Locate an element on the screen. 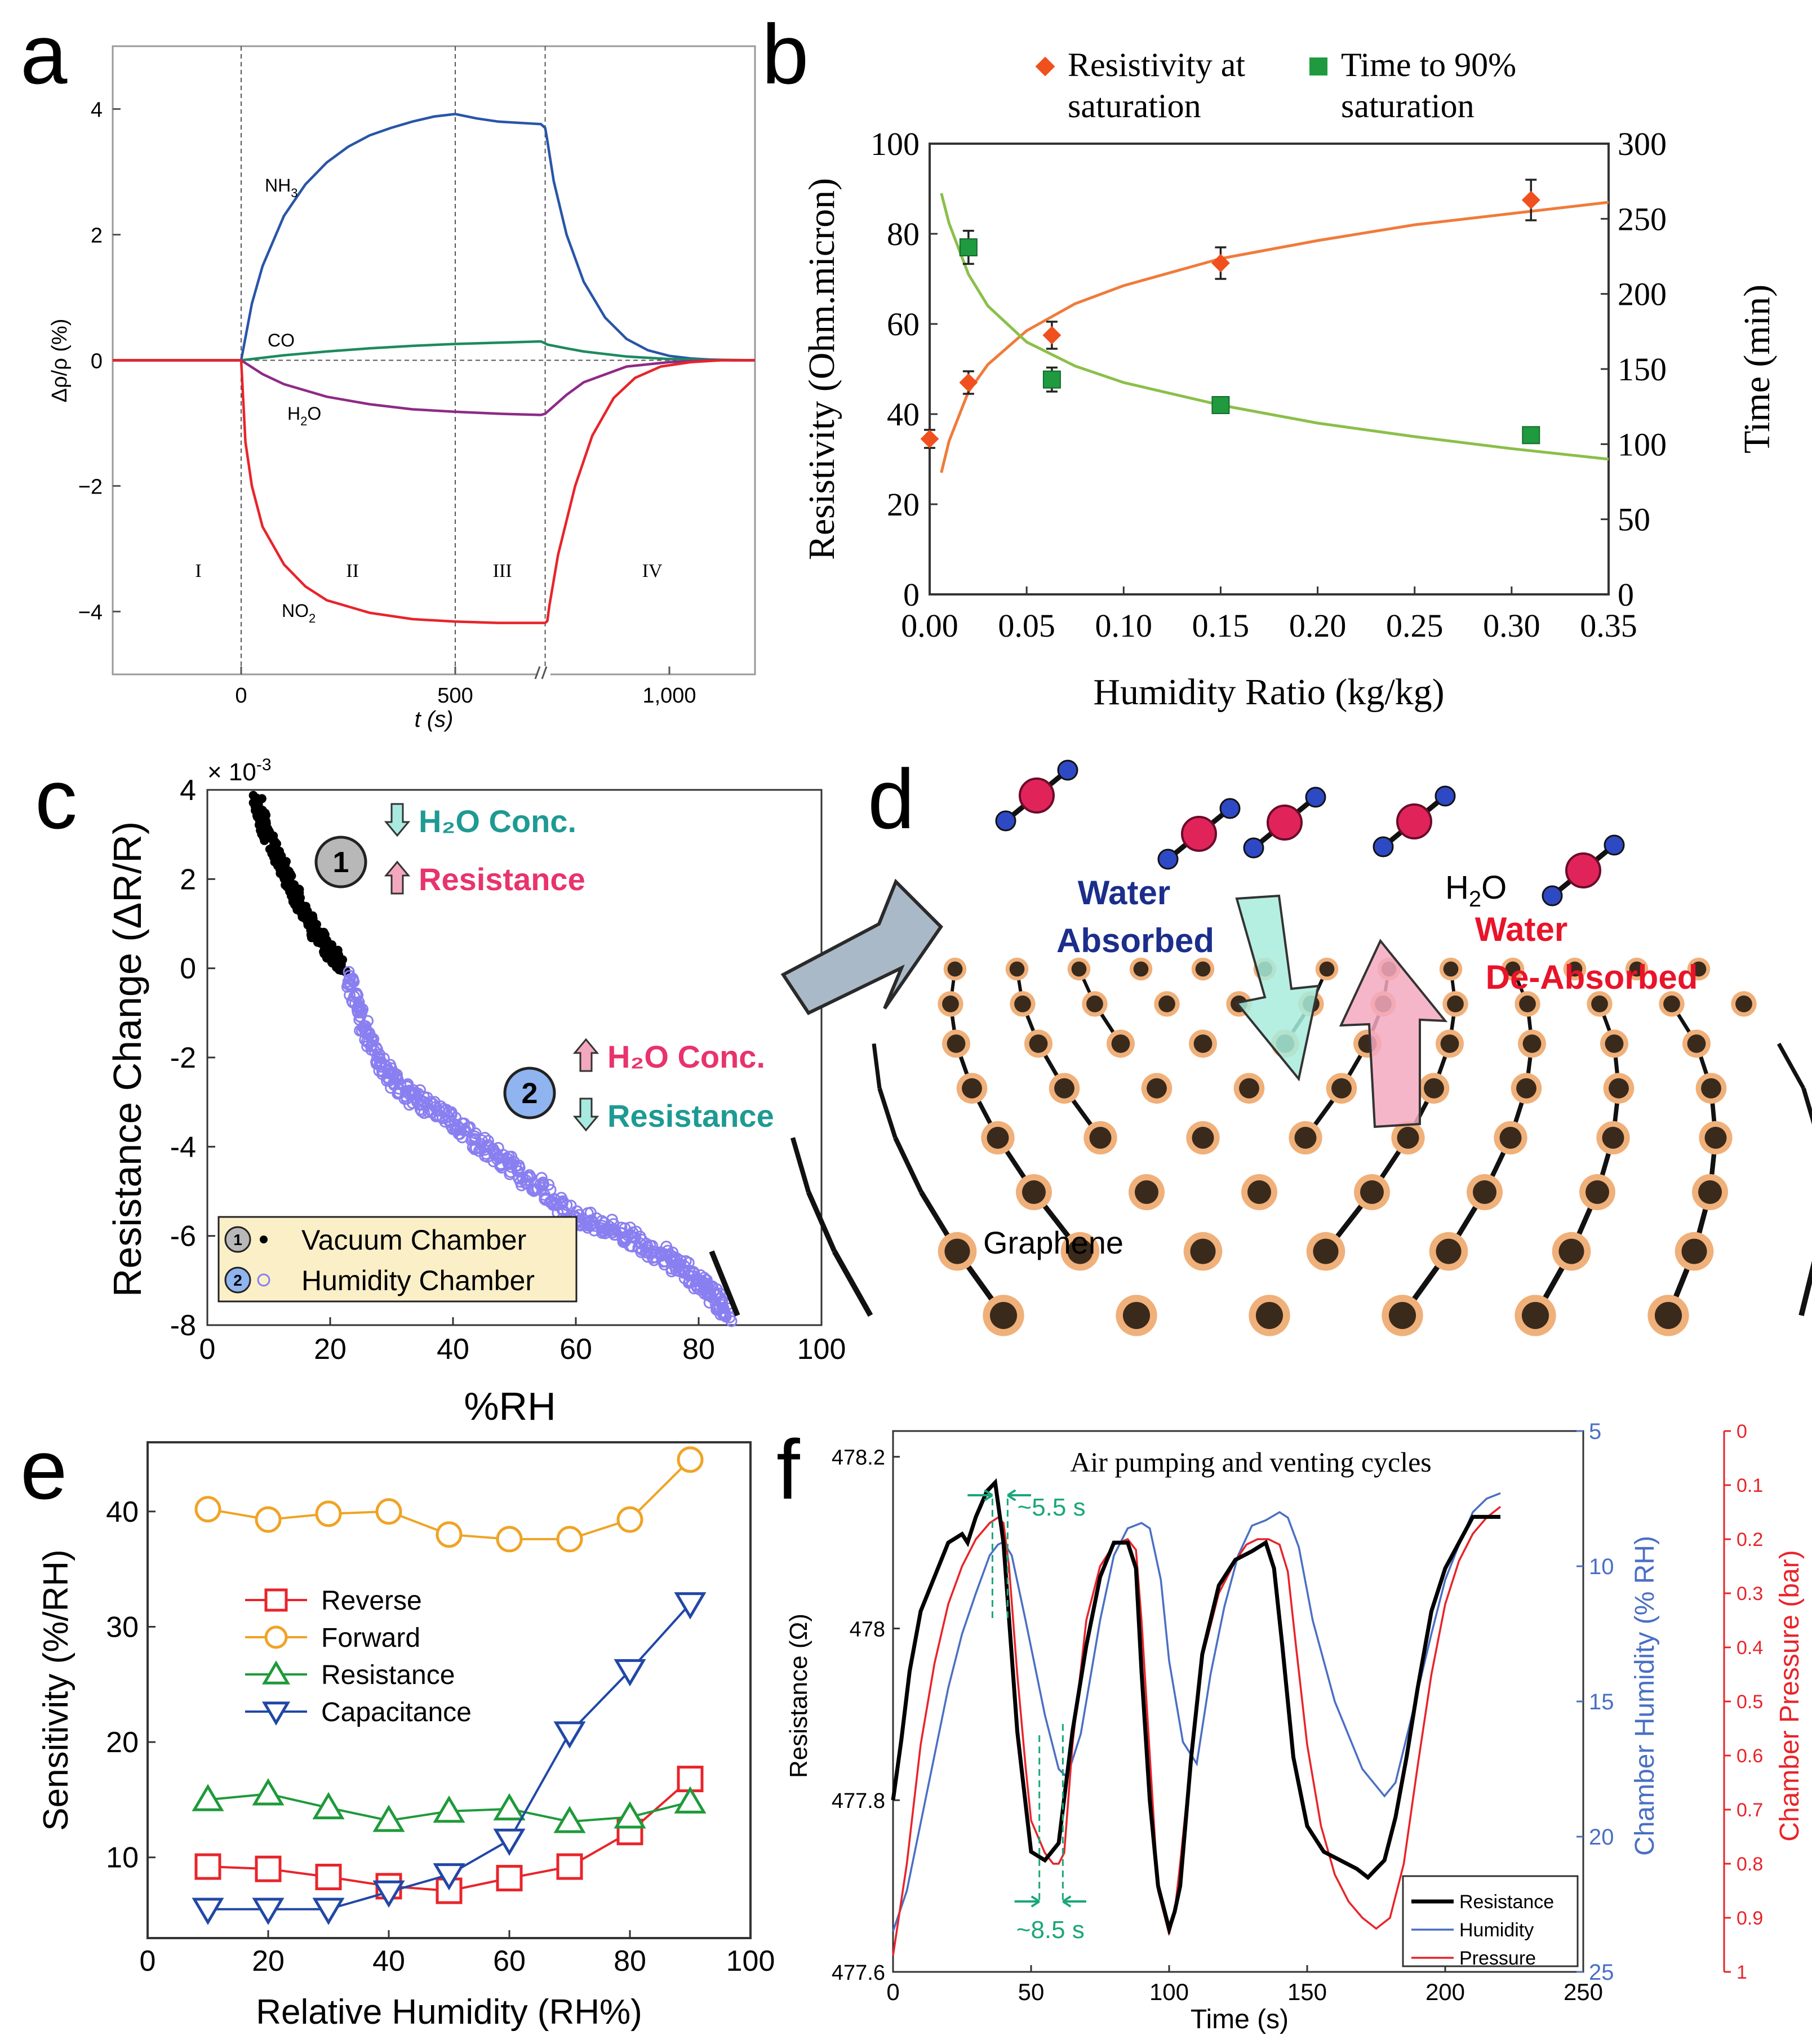 The image size is (1812, 2044). f-x-axis-label: Time (s) is located at coordinates (1240, 2019).